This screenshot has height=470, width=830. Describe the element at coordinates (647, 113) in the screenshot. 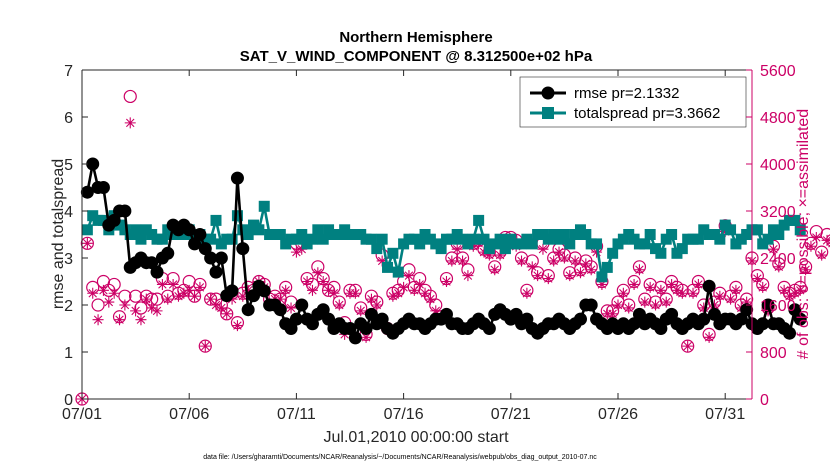

I see `legend-spread-label: totalspread pr=3.3662` at that location.